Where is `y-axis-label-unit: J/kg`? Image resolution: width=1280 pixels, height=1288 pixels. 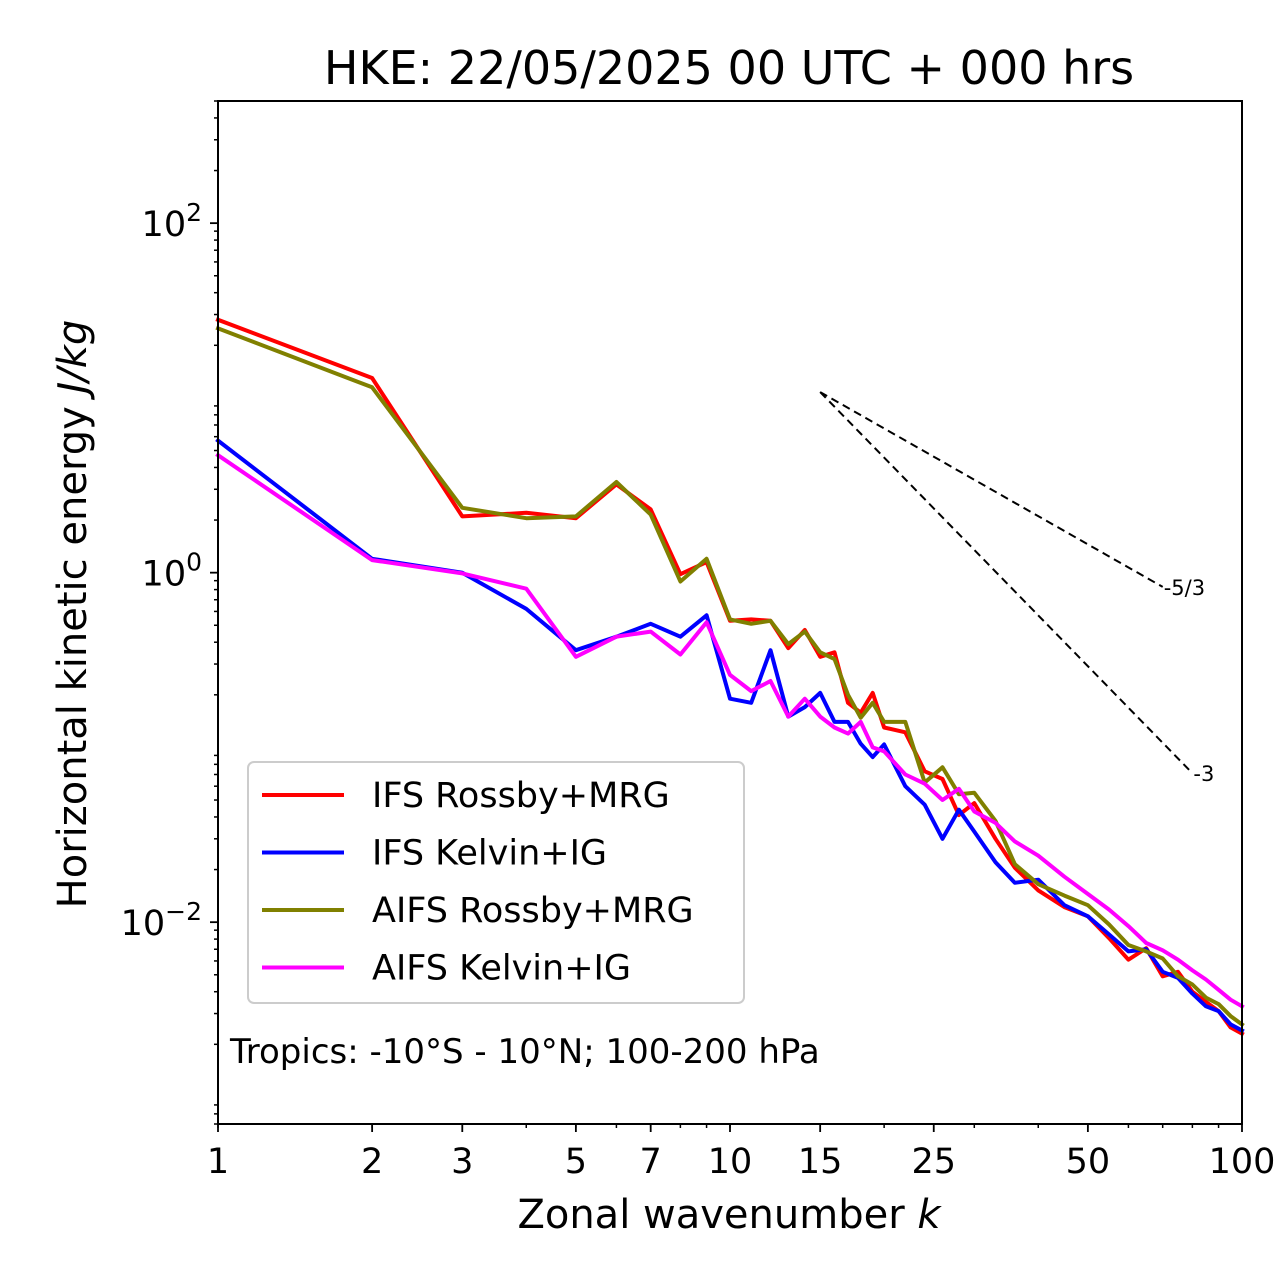 y-axis-label-unit: J/kg is located at coordinates (73, 360).